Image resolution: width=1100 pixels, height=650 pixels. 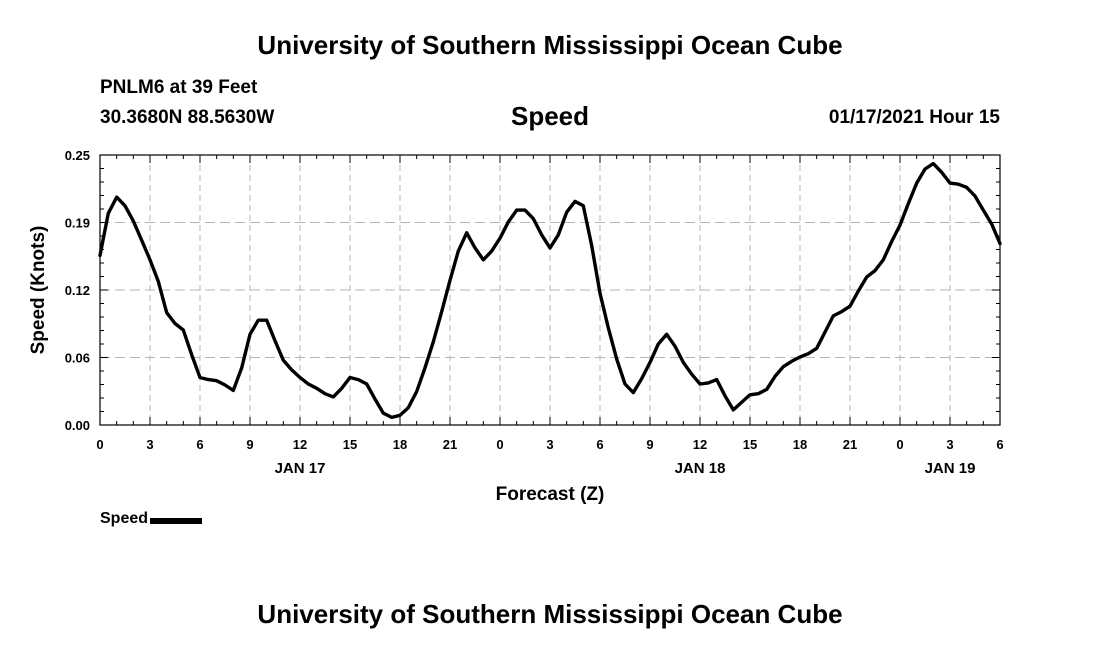 I want to click on chart-title: Speed, so click(x=550, y=116).